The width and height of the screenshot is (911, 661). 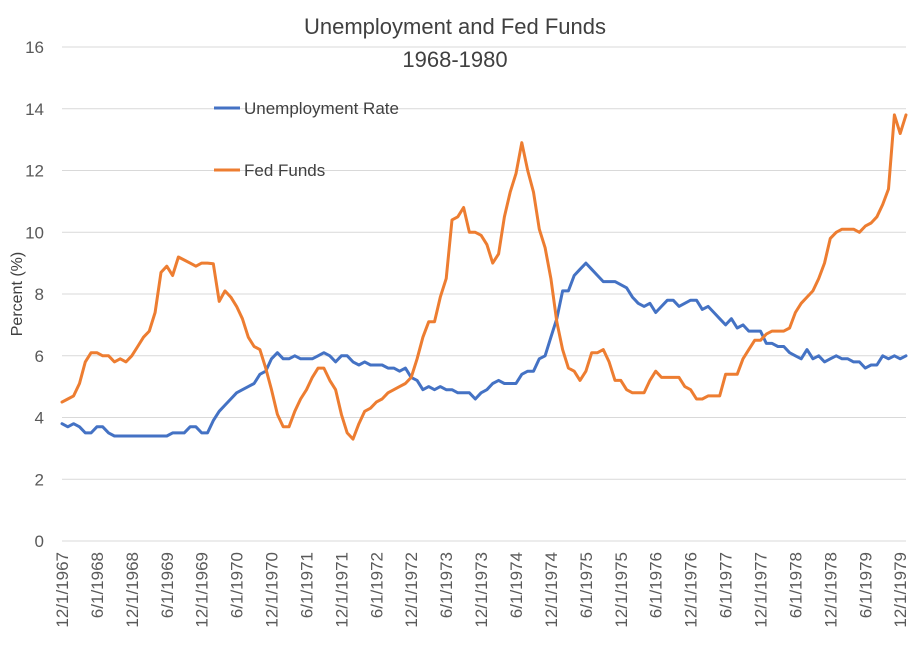 I want to click on chart-title: Unemployment and Fed Funds, so click(x=455, y=26).